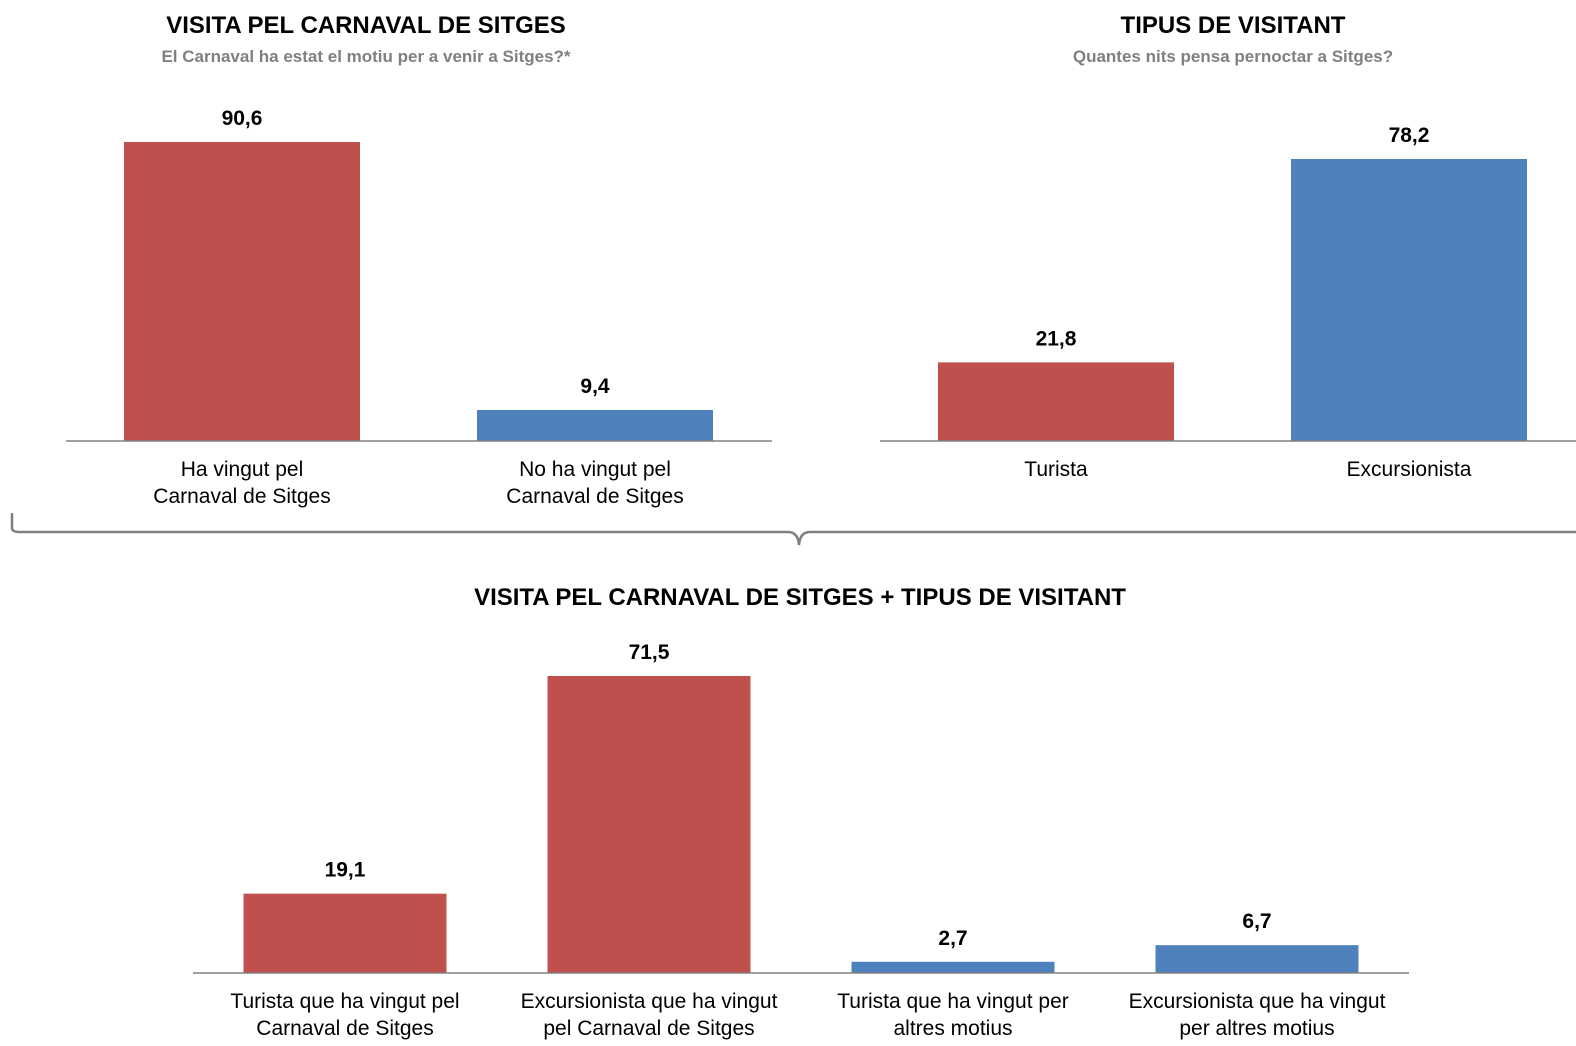 This screenshot has width=1576, height=1046. Describe the element at coordinates (595, 386) in the screenshot. I see `chart1-value-label-2: 9,4` at that location.